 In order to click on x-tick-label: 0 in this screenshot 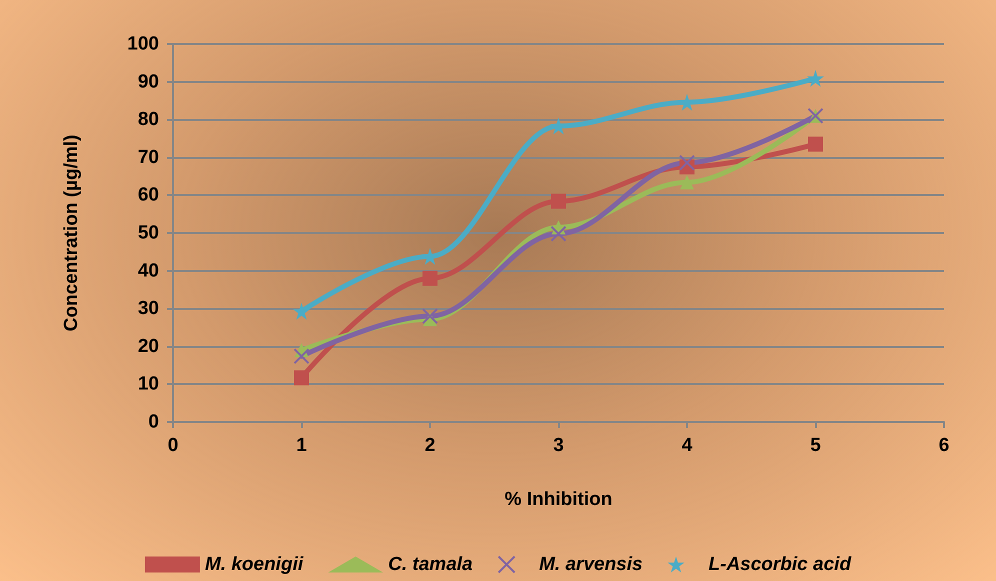, I will do `click(173, 445)`.